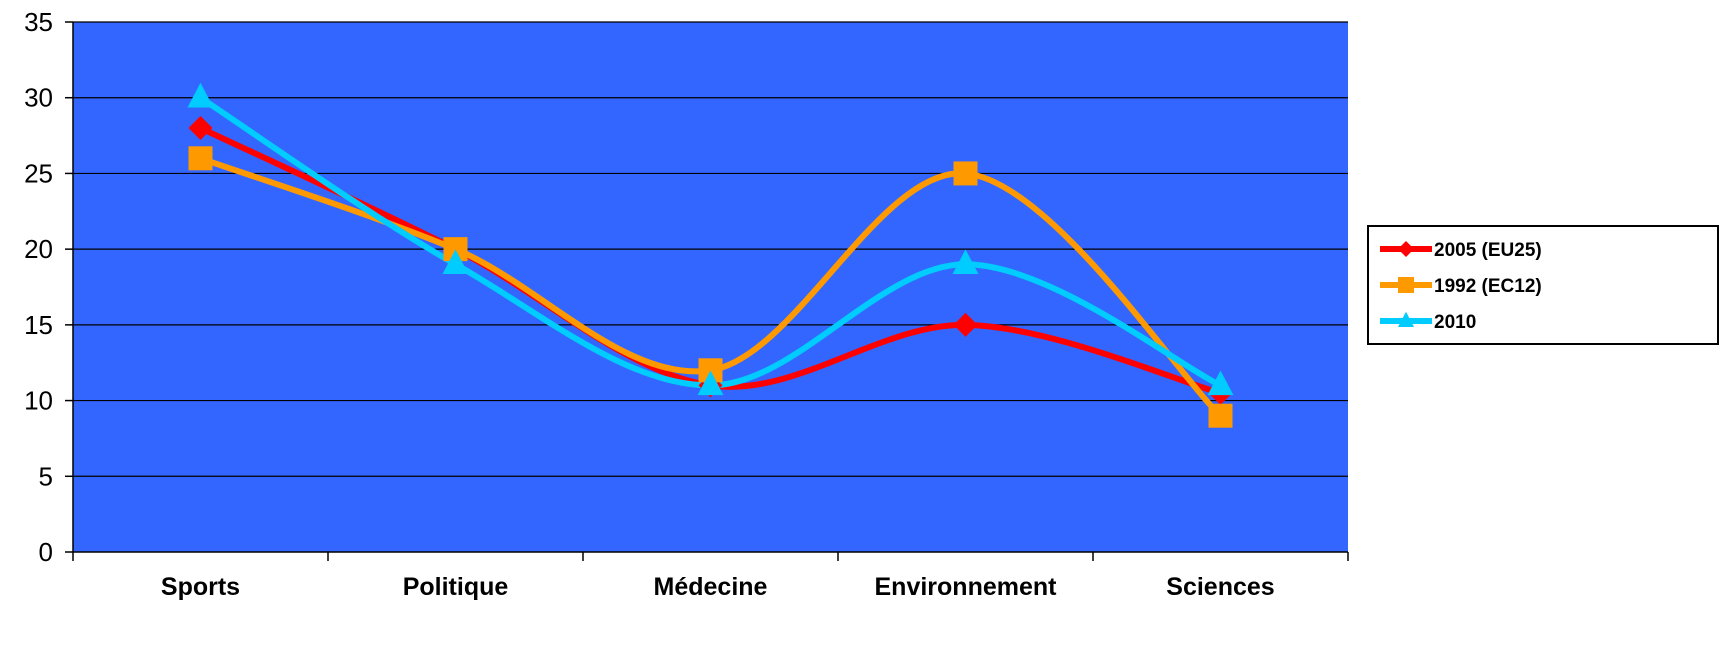 The height and width of the screenshot is (663, 1722). I want to click on x-tick-label-environnement: Environnement, so click(966, 587).